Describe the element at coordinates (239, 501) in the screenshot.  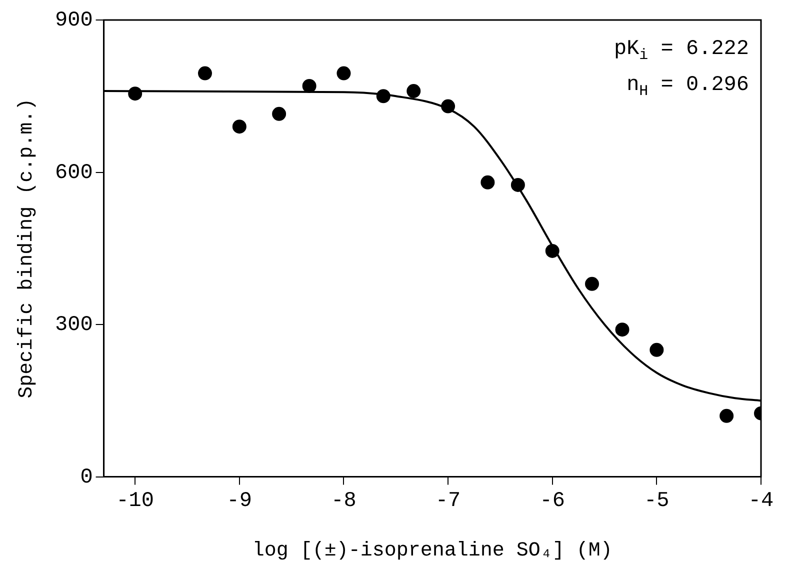
I see `x-tick-label: -9` at that location.